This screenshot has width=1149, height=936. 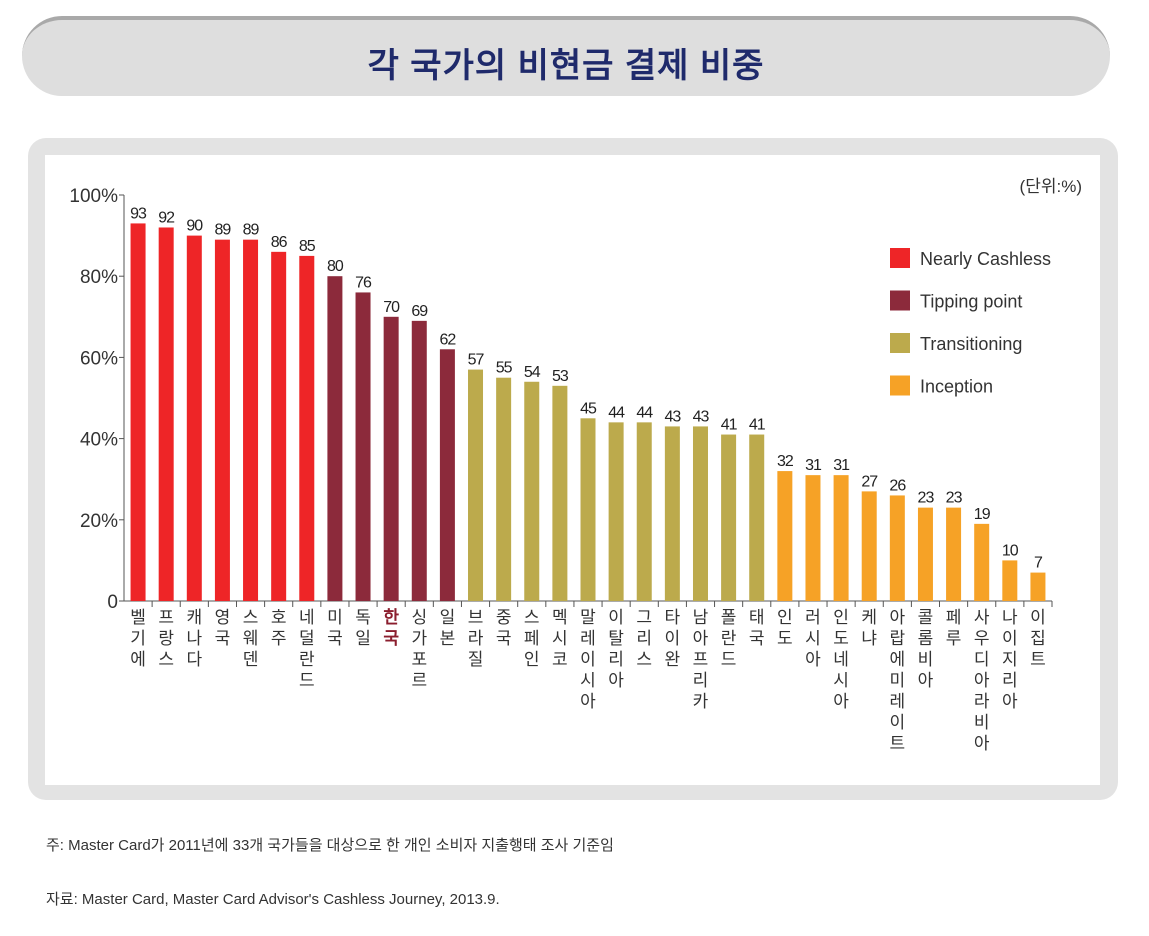 I want to click on data-label: 26, so click(x=897, y=485).